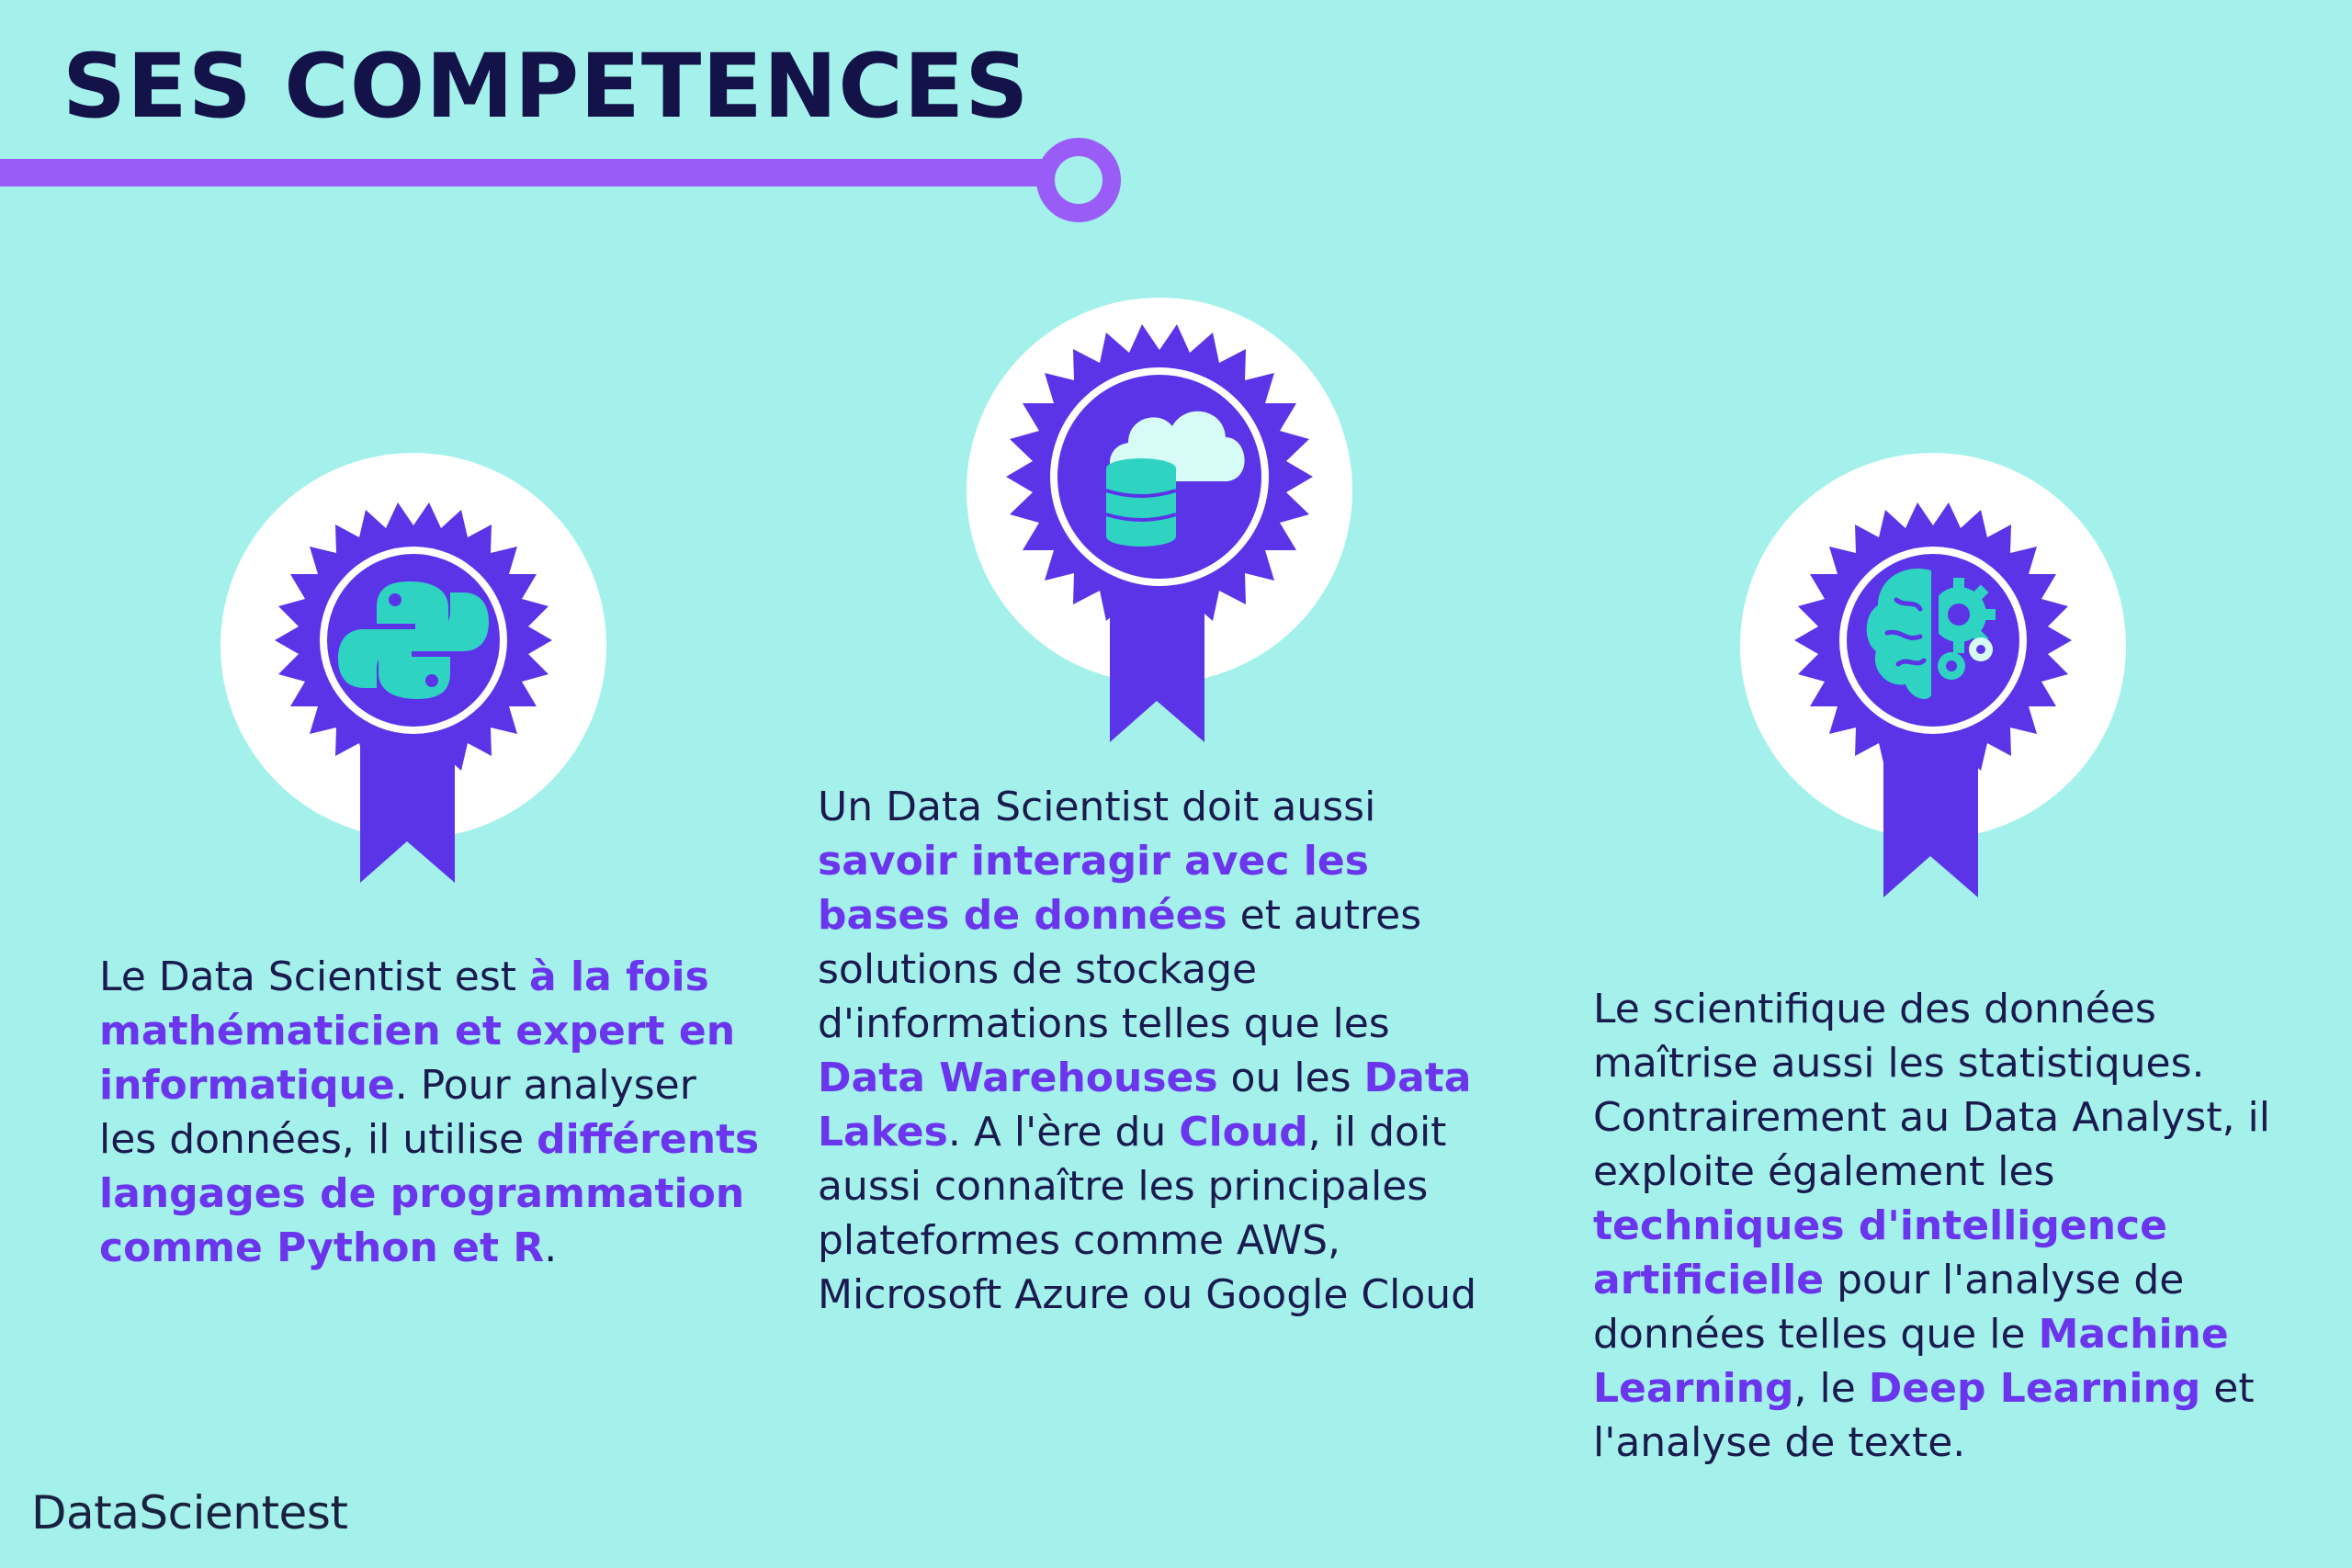 The width and height of the screenshot is (2352, 1568). What do you see at coordinates (1889, 1307) in the screenshot?
I see `text-segment: pour l'analyse de données telles que le` at bounding box center [1889, 1307].